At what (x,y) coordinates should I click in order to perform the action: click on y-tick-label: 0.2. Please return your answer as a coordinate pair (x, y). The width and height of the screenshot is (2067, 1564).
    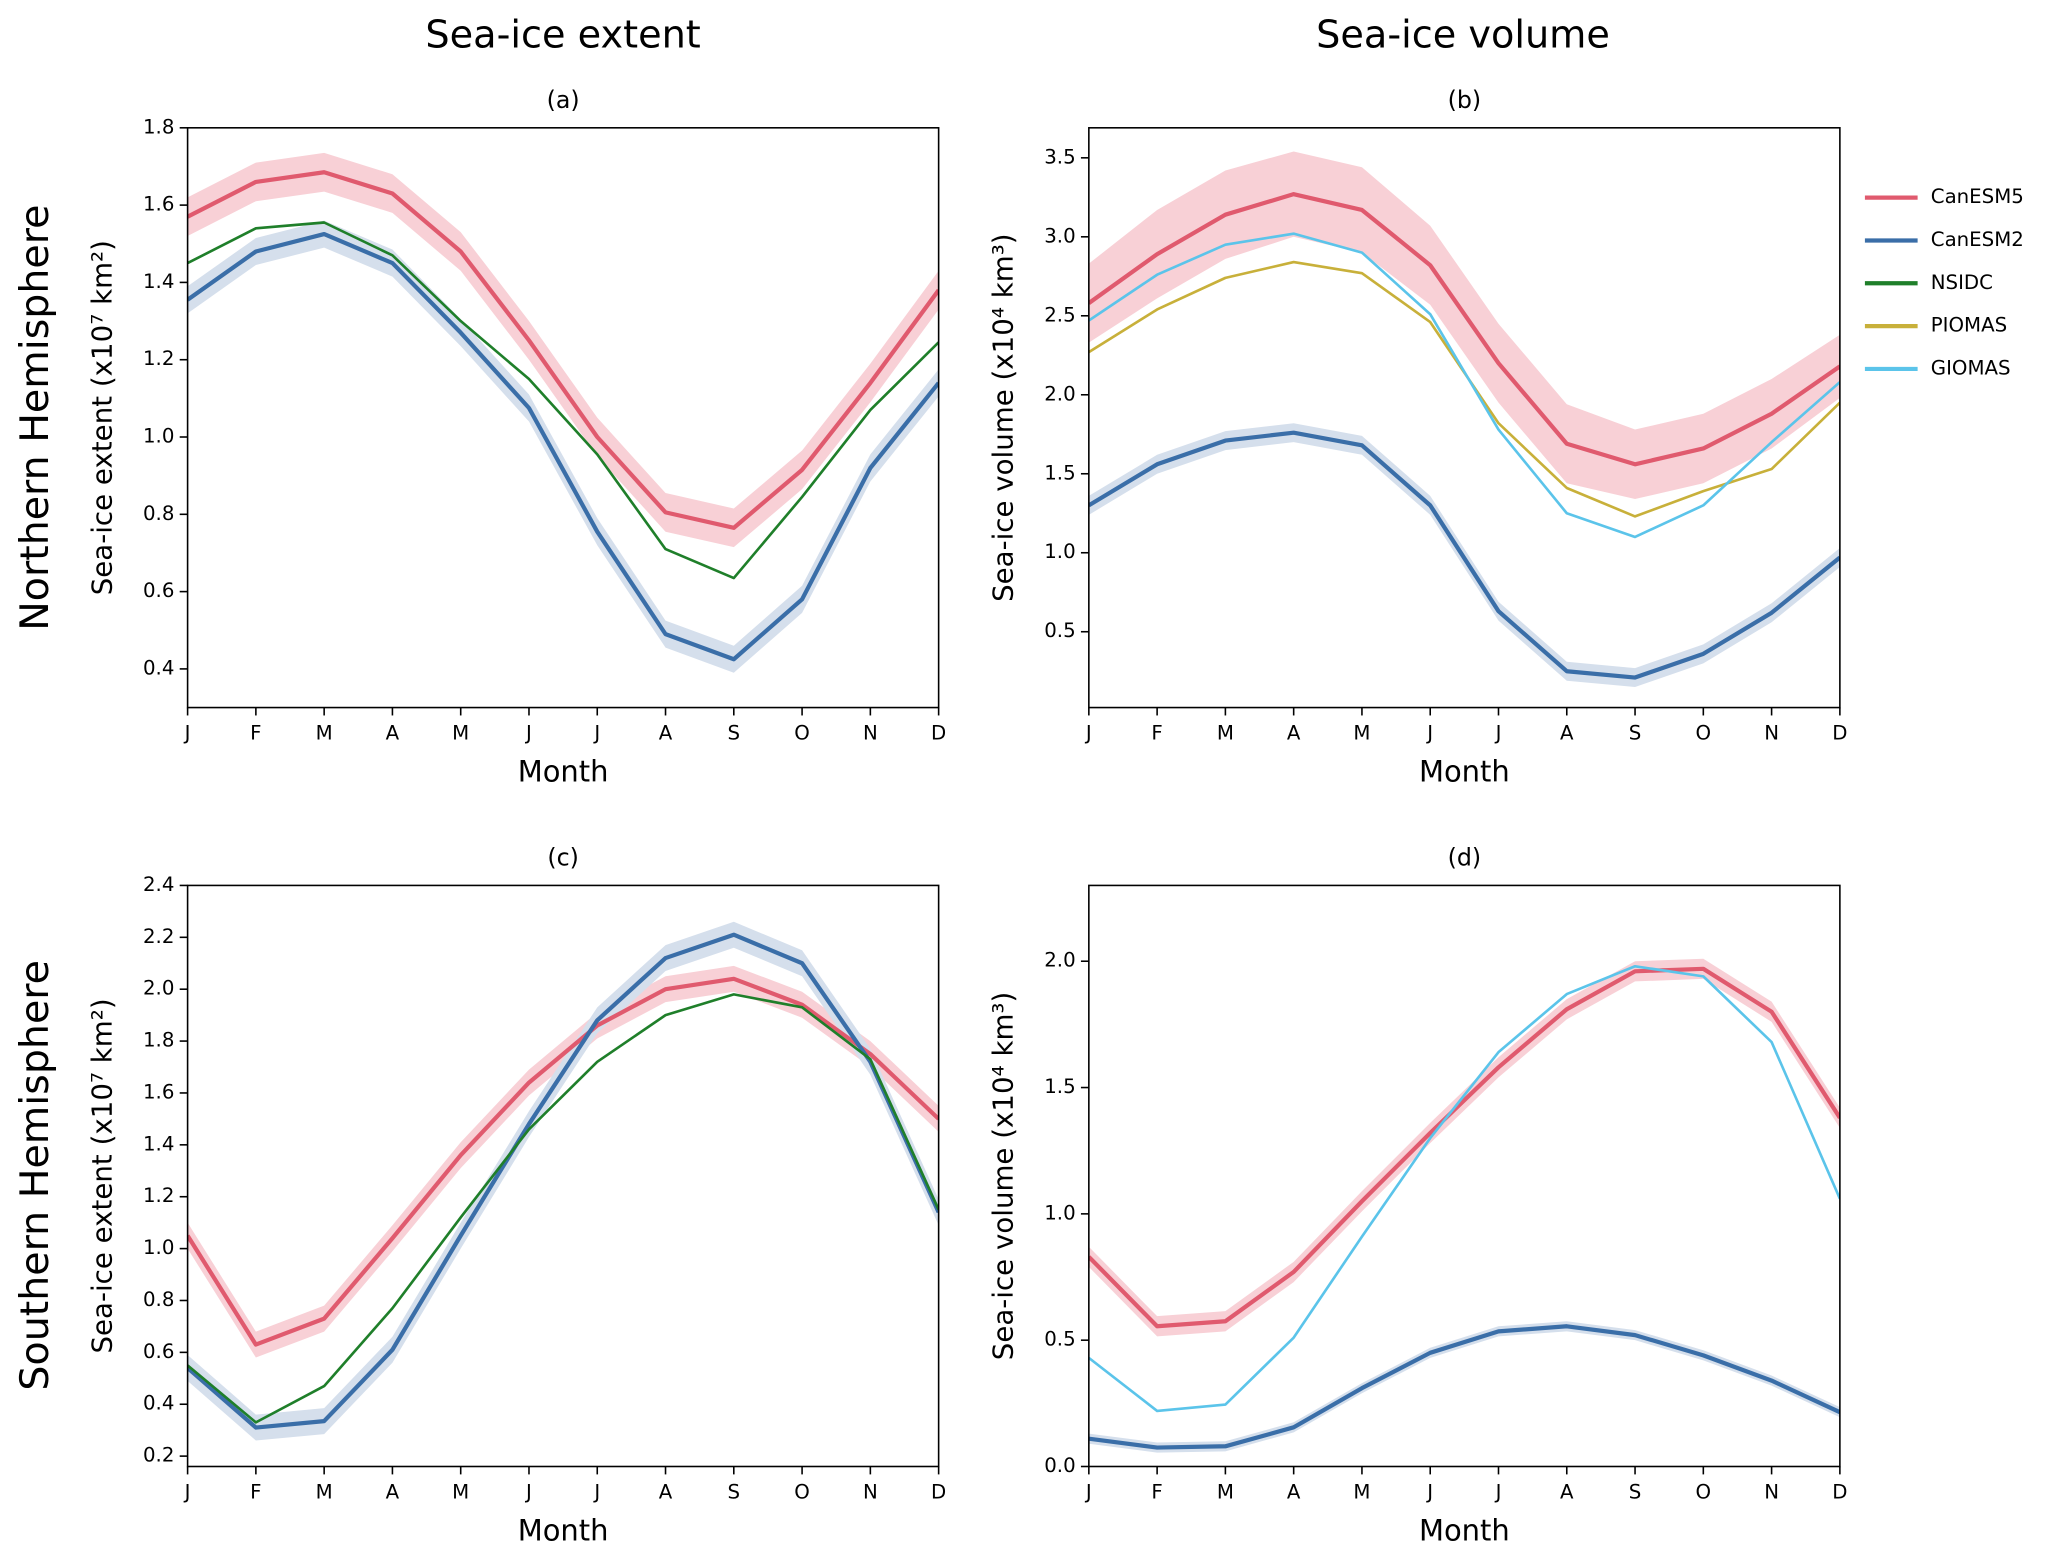
    Looking at the image, I should click on (158, 1455).